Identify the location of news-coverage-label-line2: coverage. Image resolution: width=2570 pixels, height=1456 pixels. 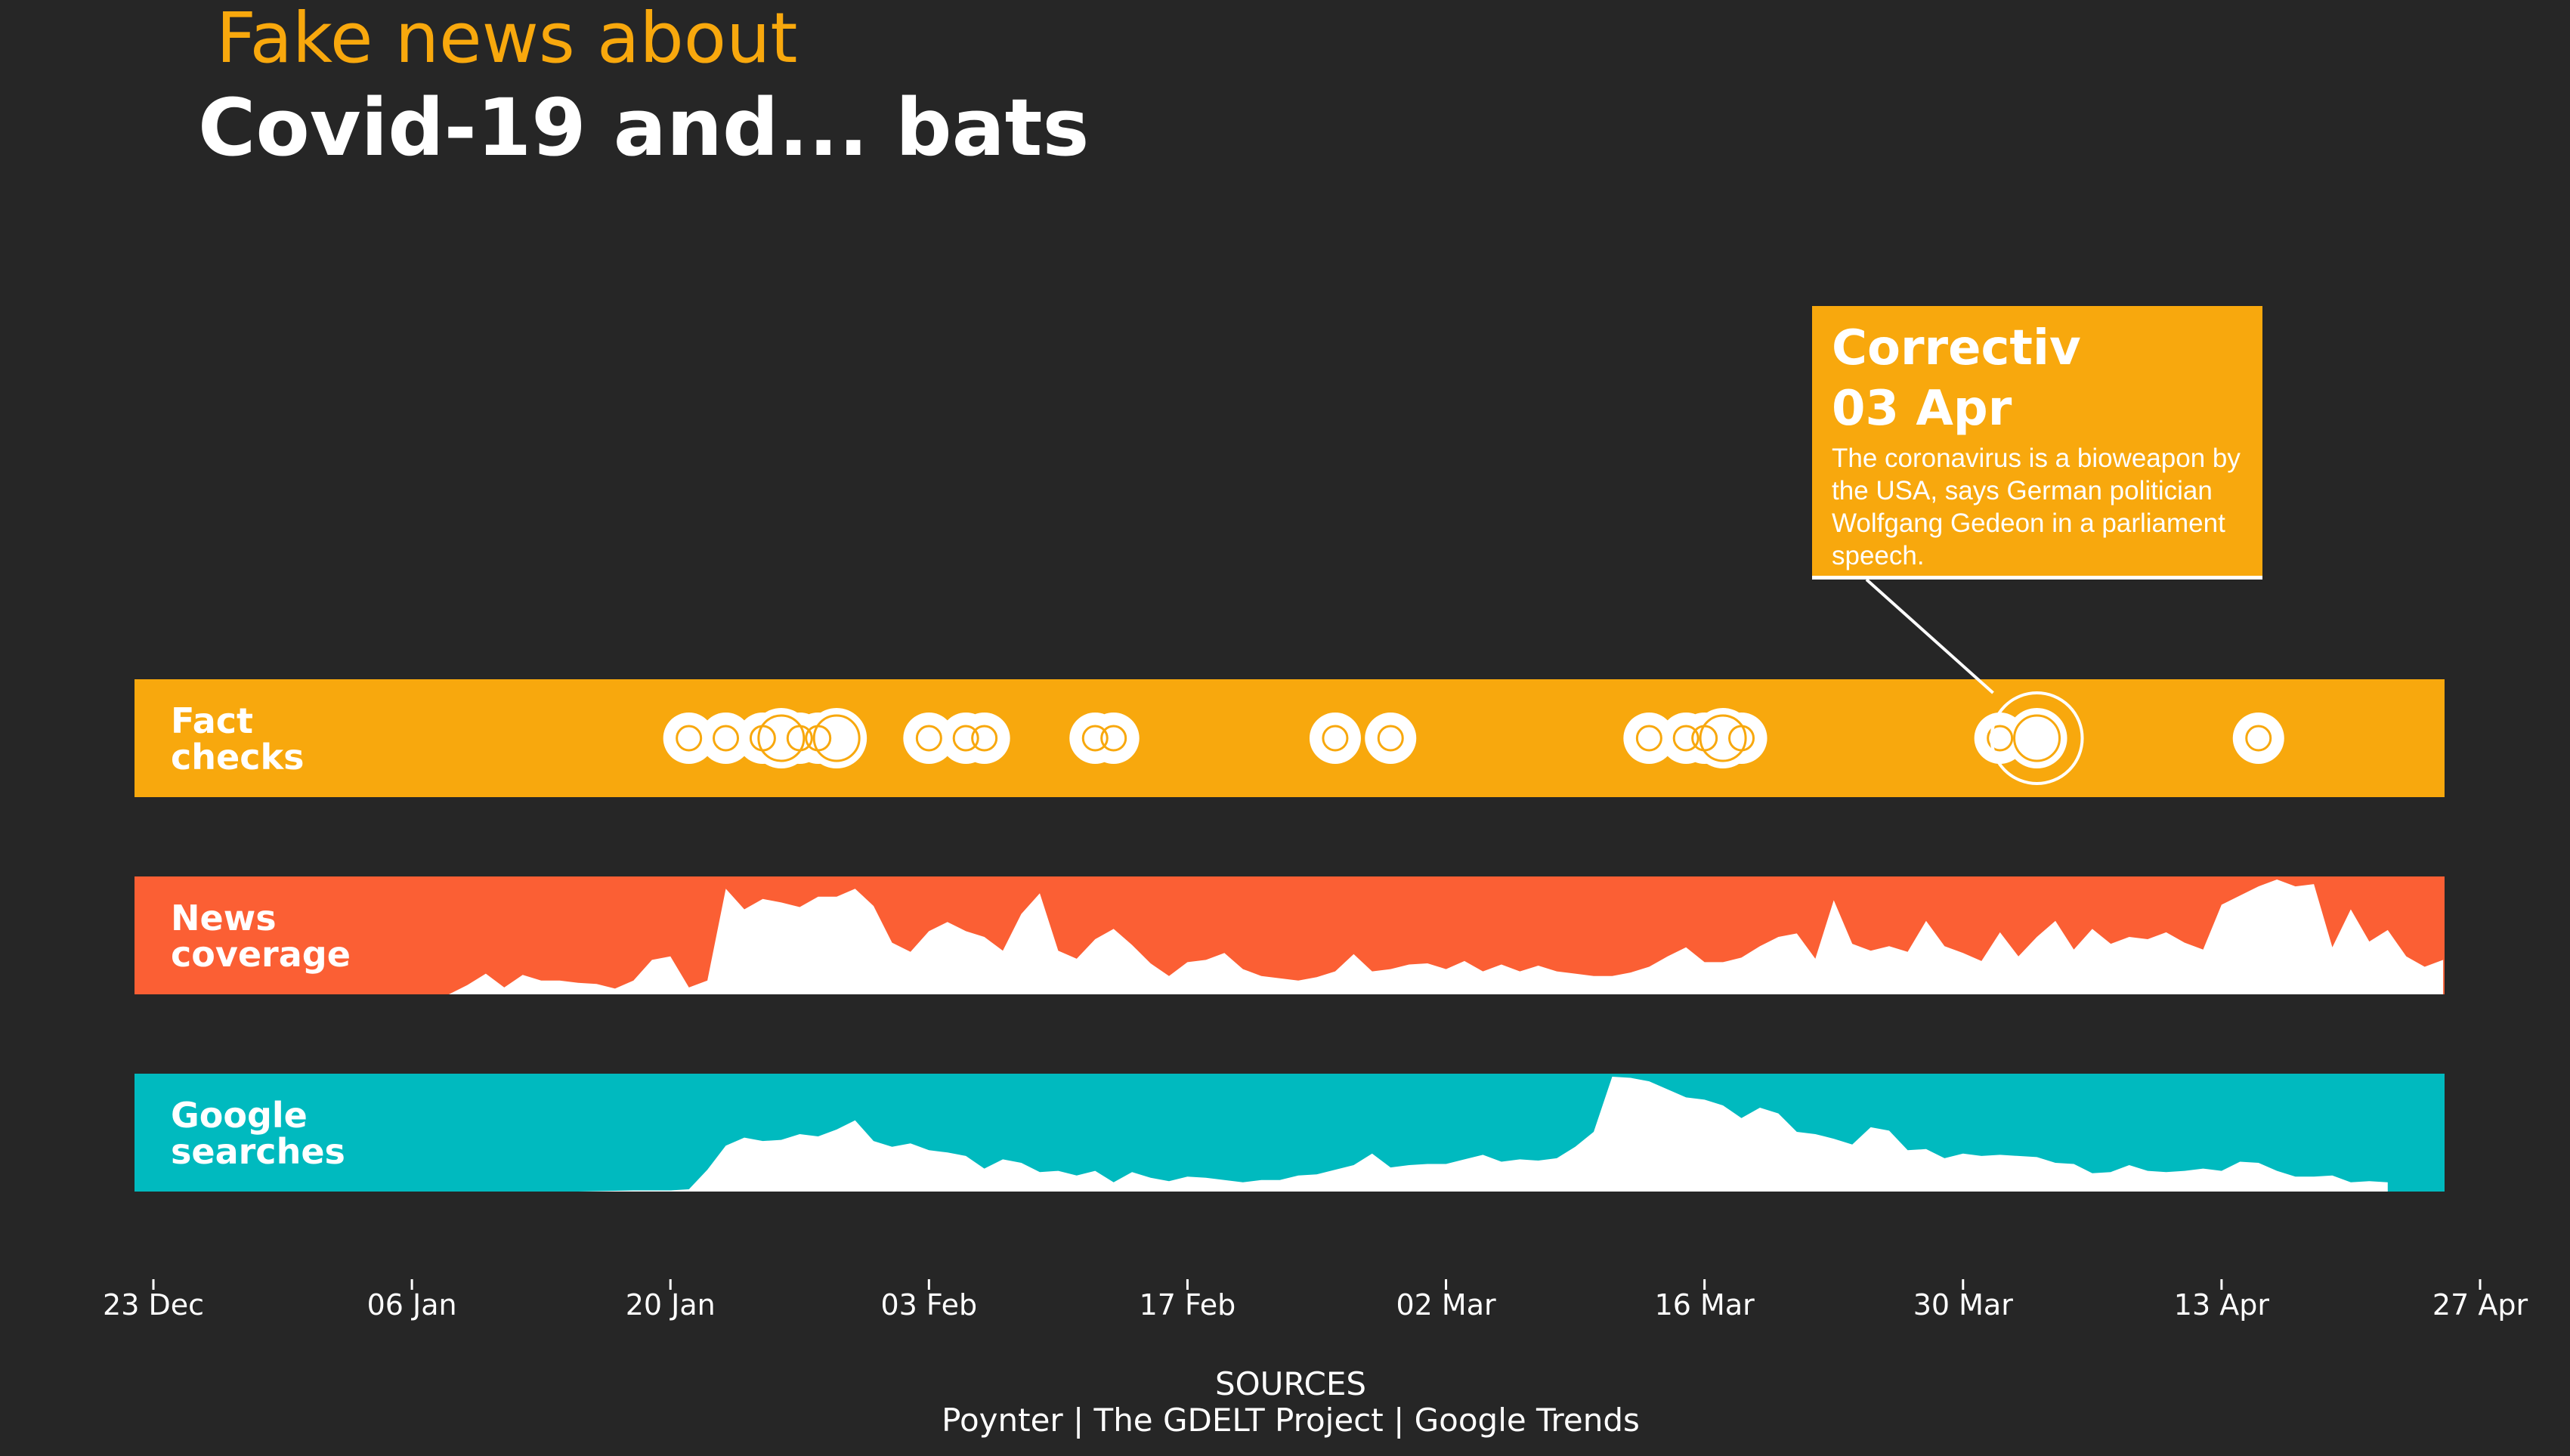
(261, 954).